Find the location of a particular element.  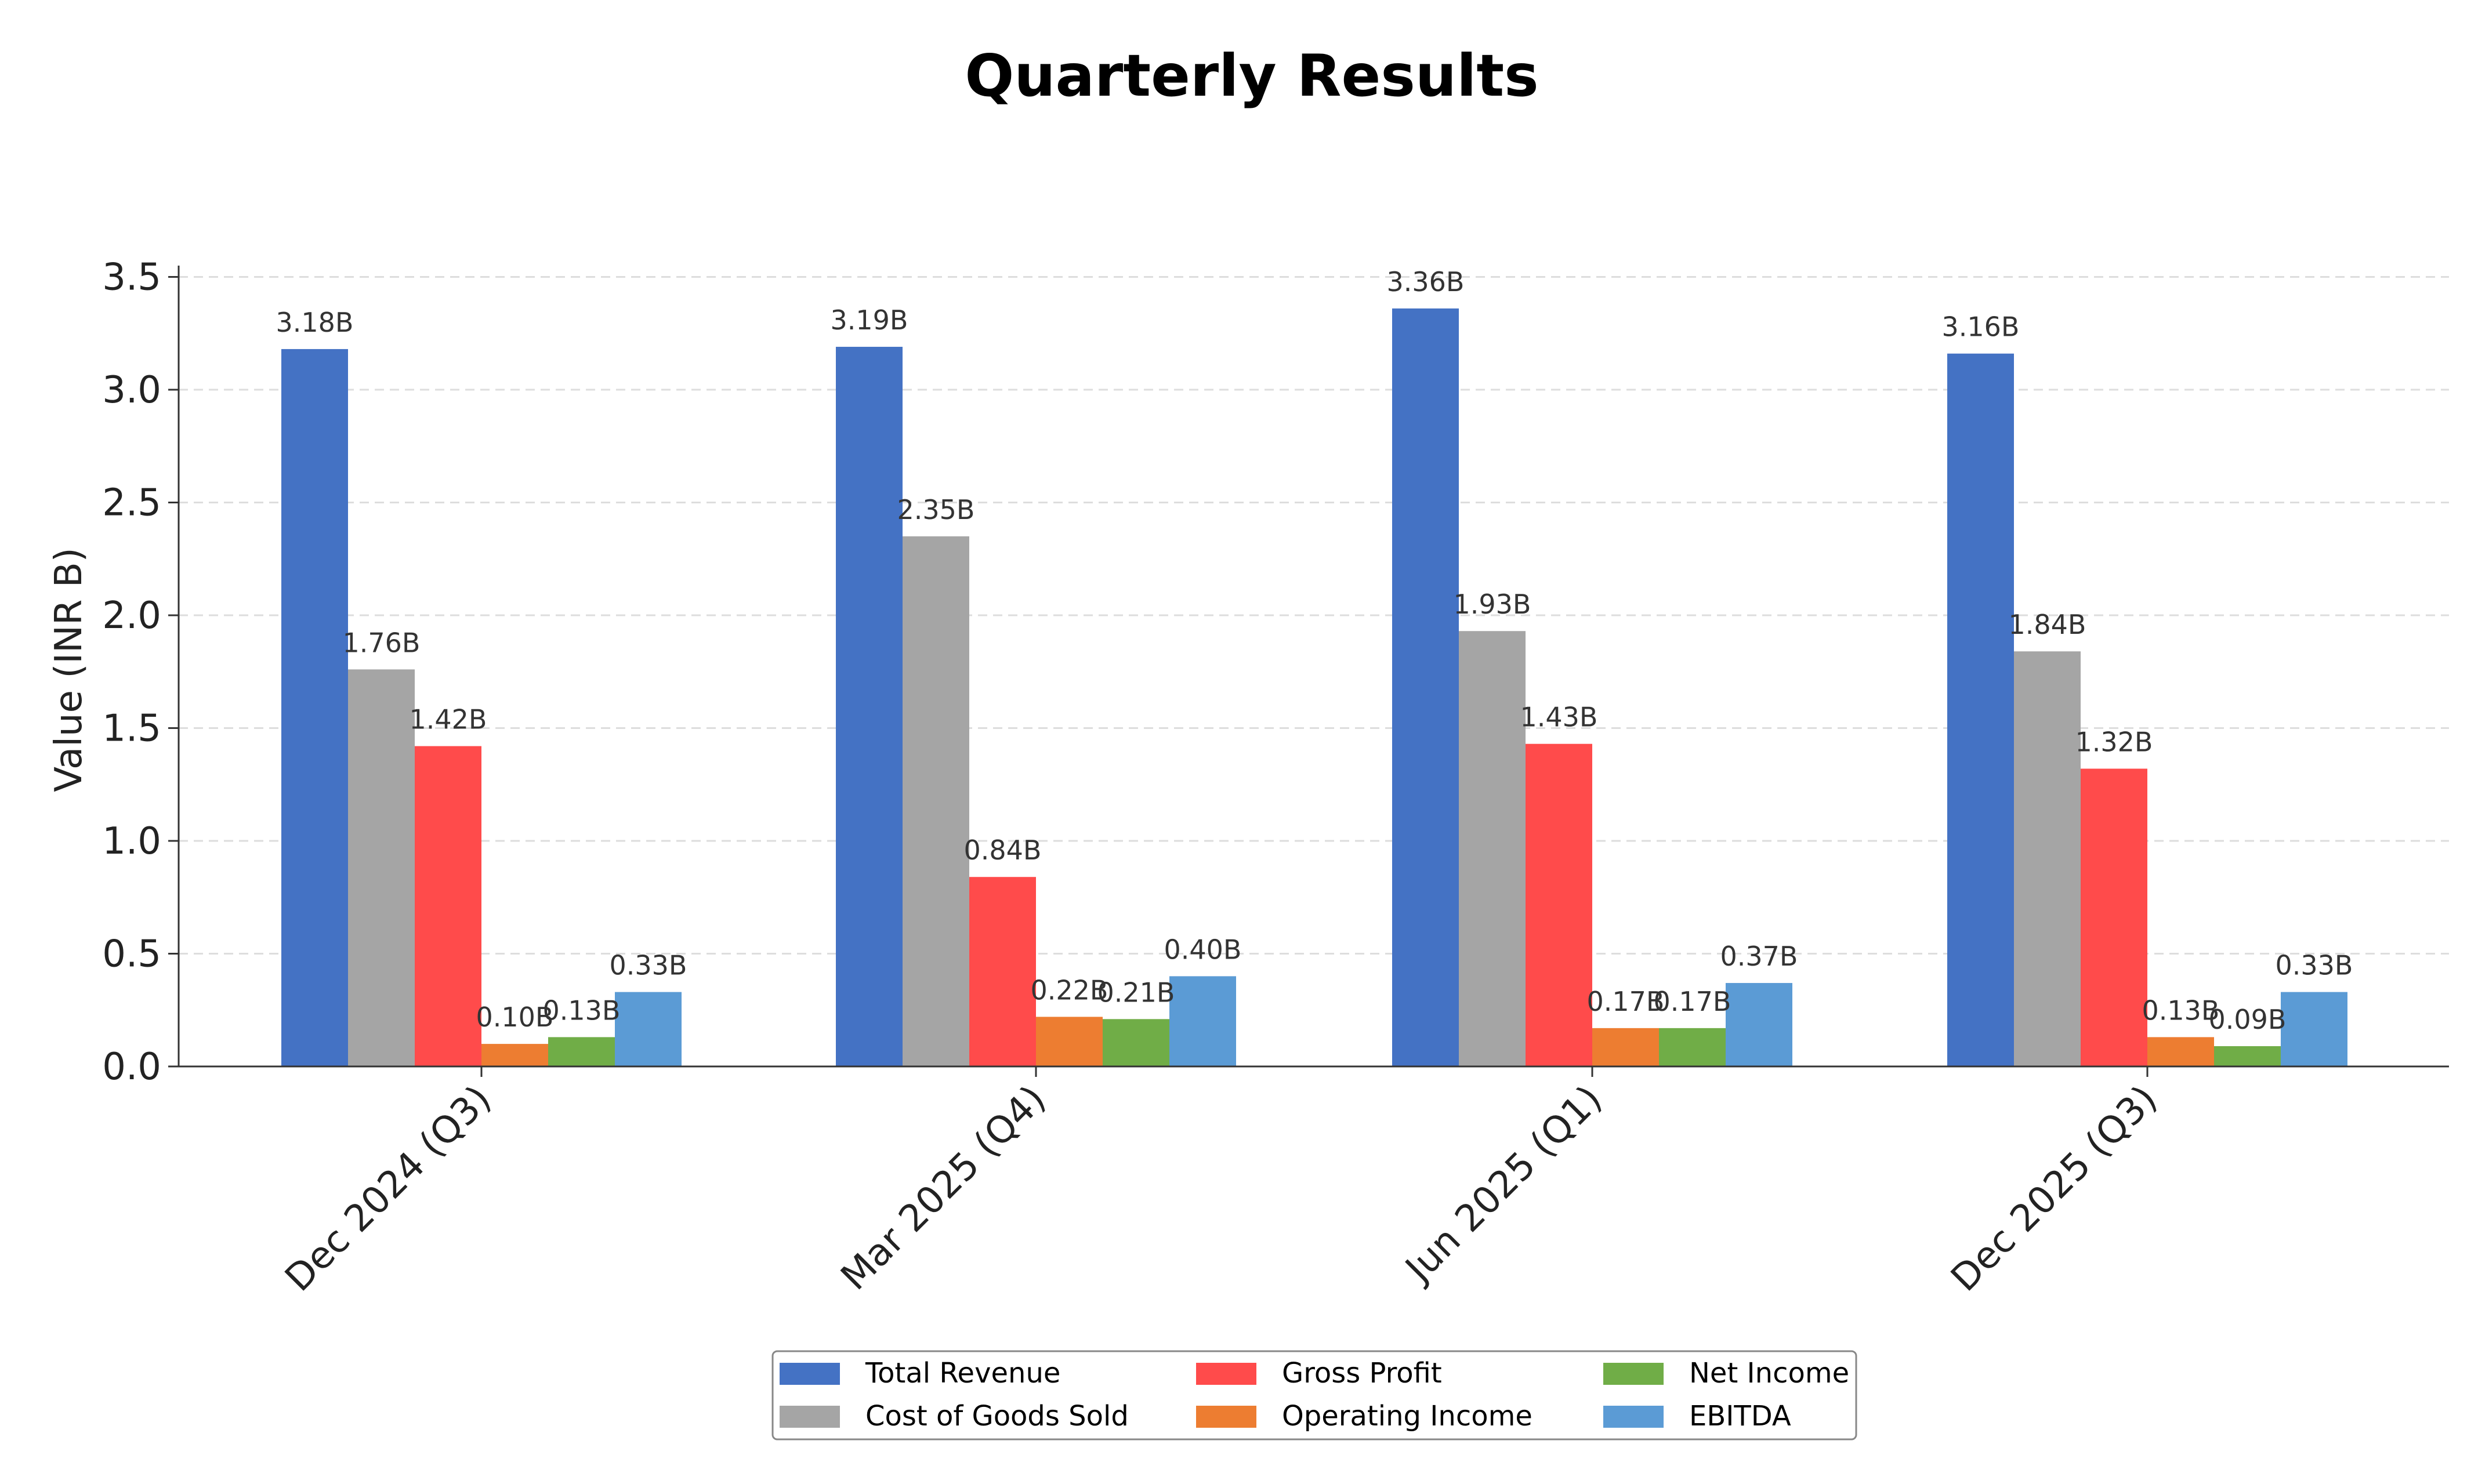

legend-label: Net Income is located at coordinates (1769, 1373).